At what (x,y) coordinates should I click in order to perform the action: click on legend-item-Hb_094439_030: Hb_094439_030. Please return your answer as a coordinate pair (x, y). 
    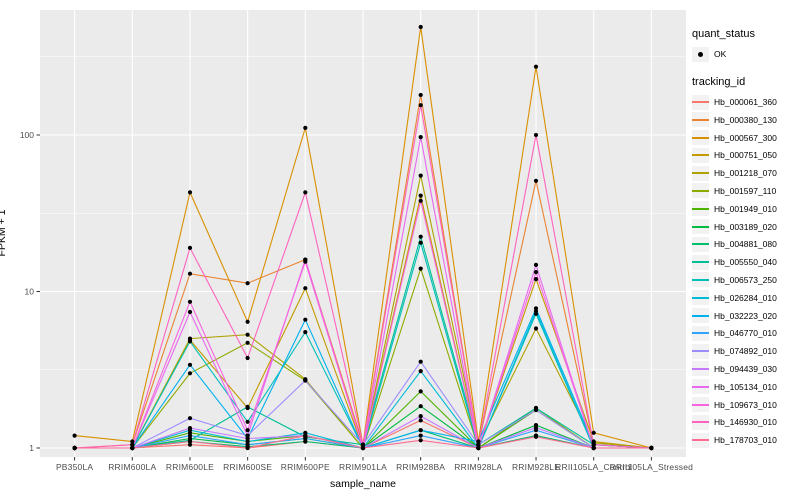
    Looking at the image, I should click on (746, 369).